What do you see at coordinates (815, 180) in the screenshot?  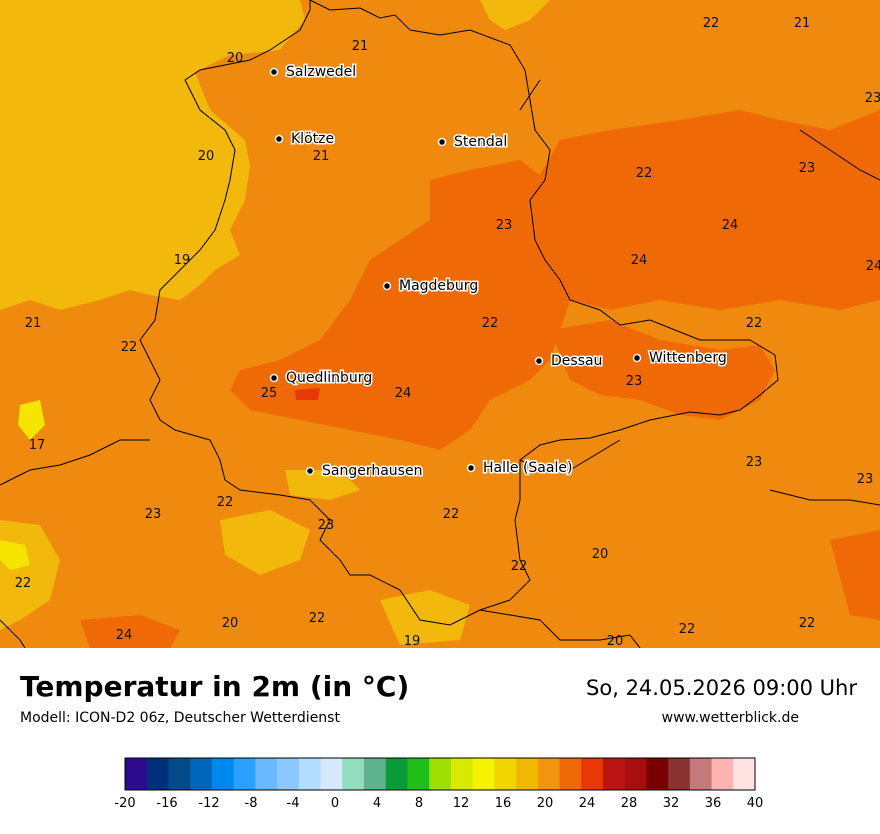 I see `warm-region-northeast` at bounding box center [815, 180].